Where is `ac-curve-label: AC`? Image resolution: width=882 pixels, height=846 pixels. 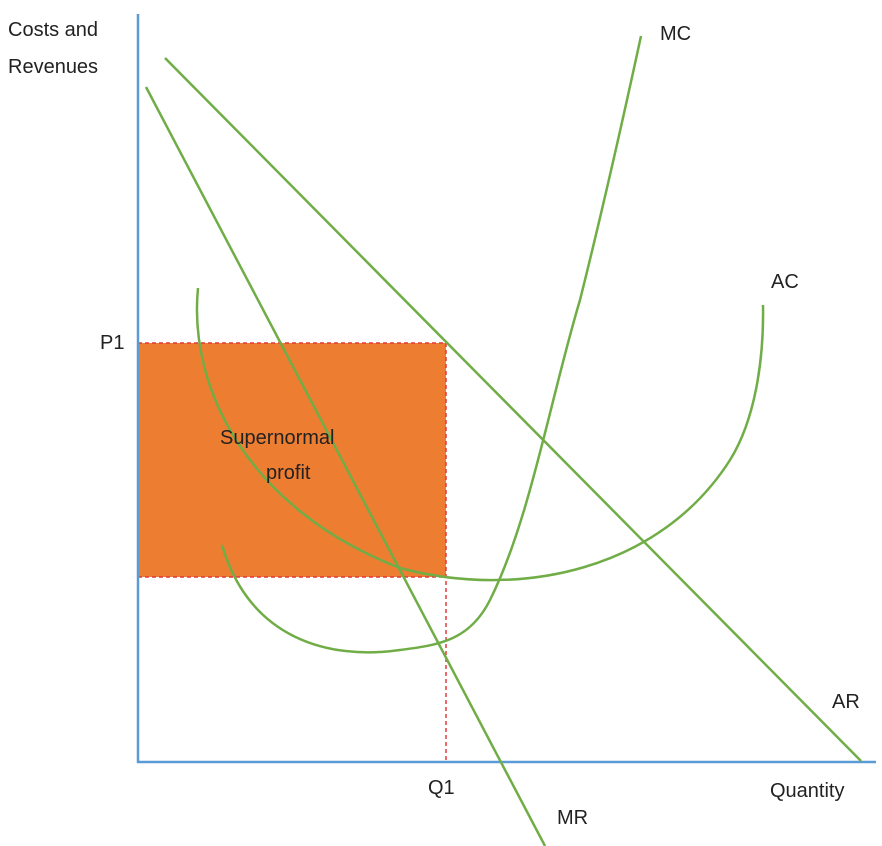
ac-curve-label: AC is located at coordinates (785, 282).